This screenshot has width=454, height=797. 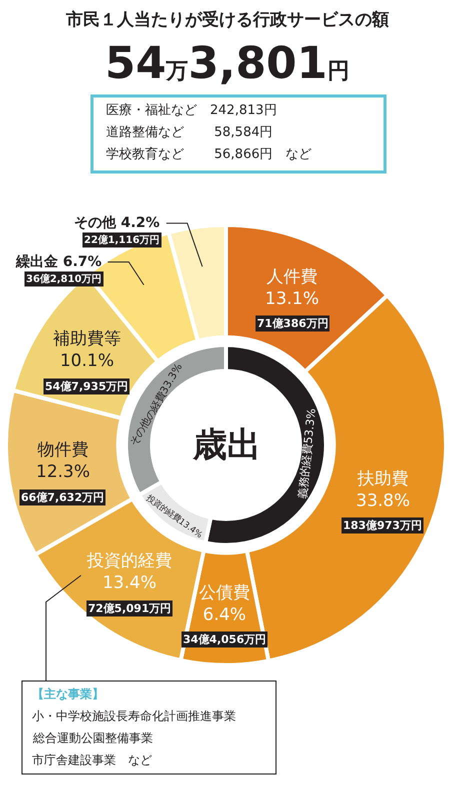 I want to click on slice-label: 公債費, so click(x=224, y=593).